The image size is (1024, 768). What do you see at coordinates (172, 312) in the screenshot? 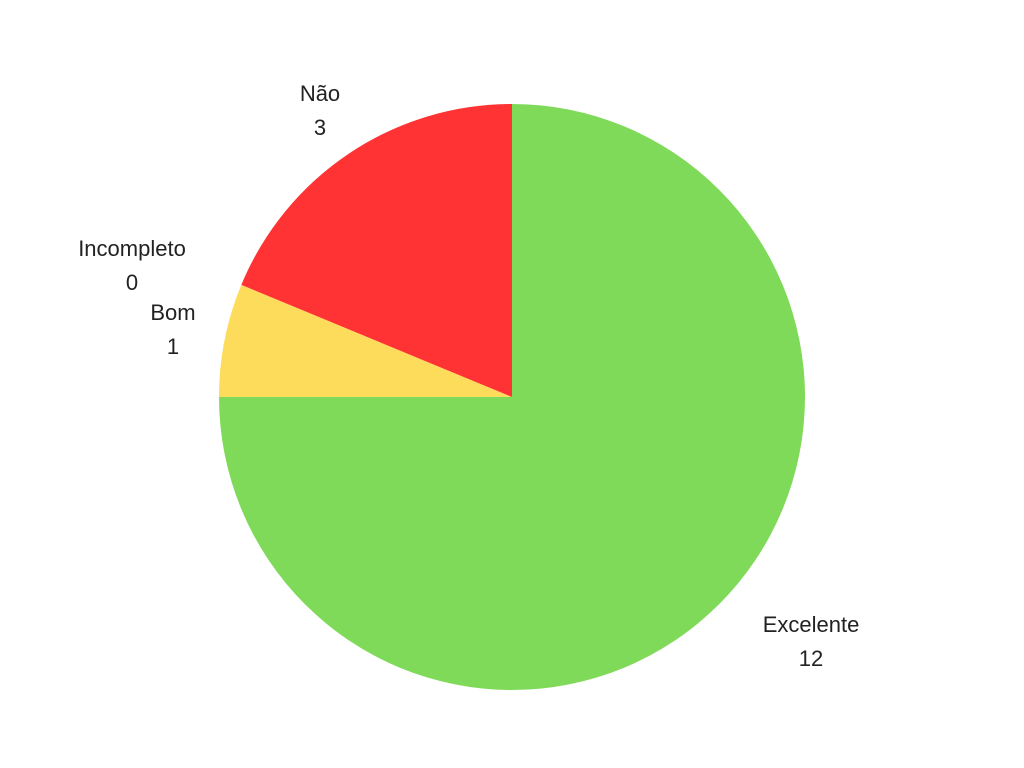
I see `slice-label-bom: Bom` at bounding box center [172, 312].